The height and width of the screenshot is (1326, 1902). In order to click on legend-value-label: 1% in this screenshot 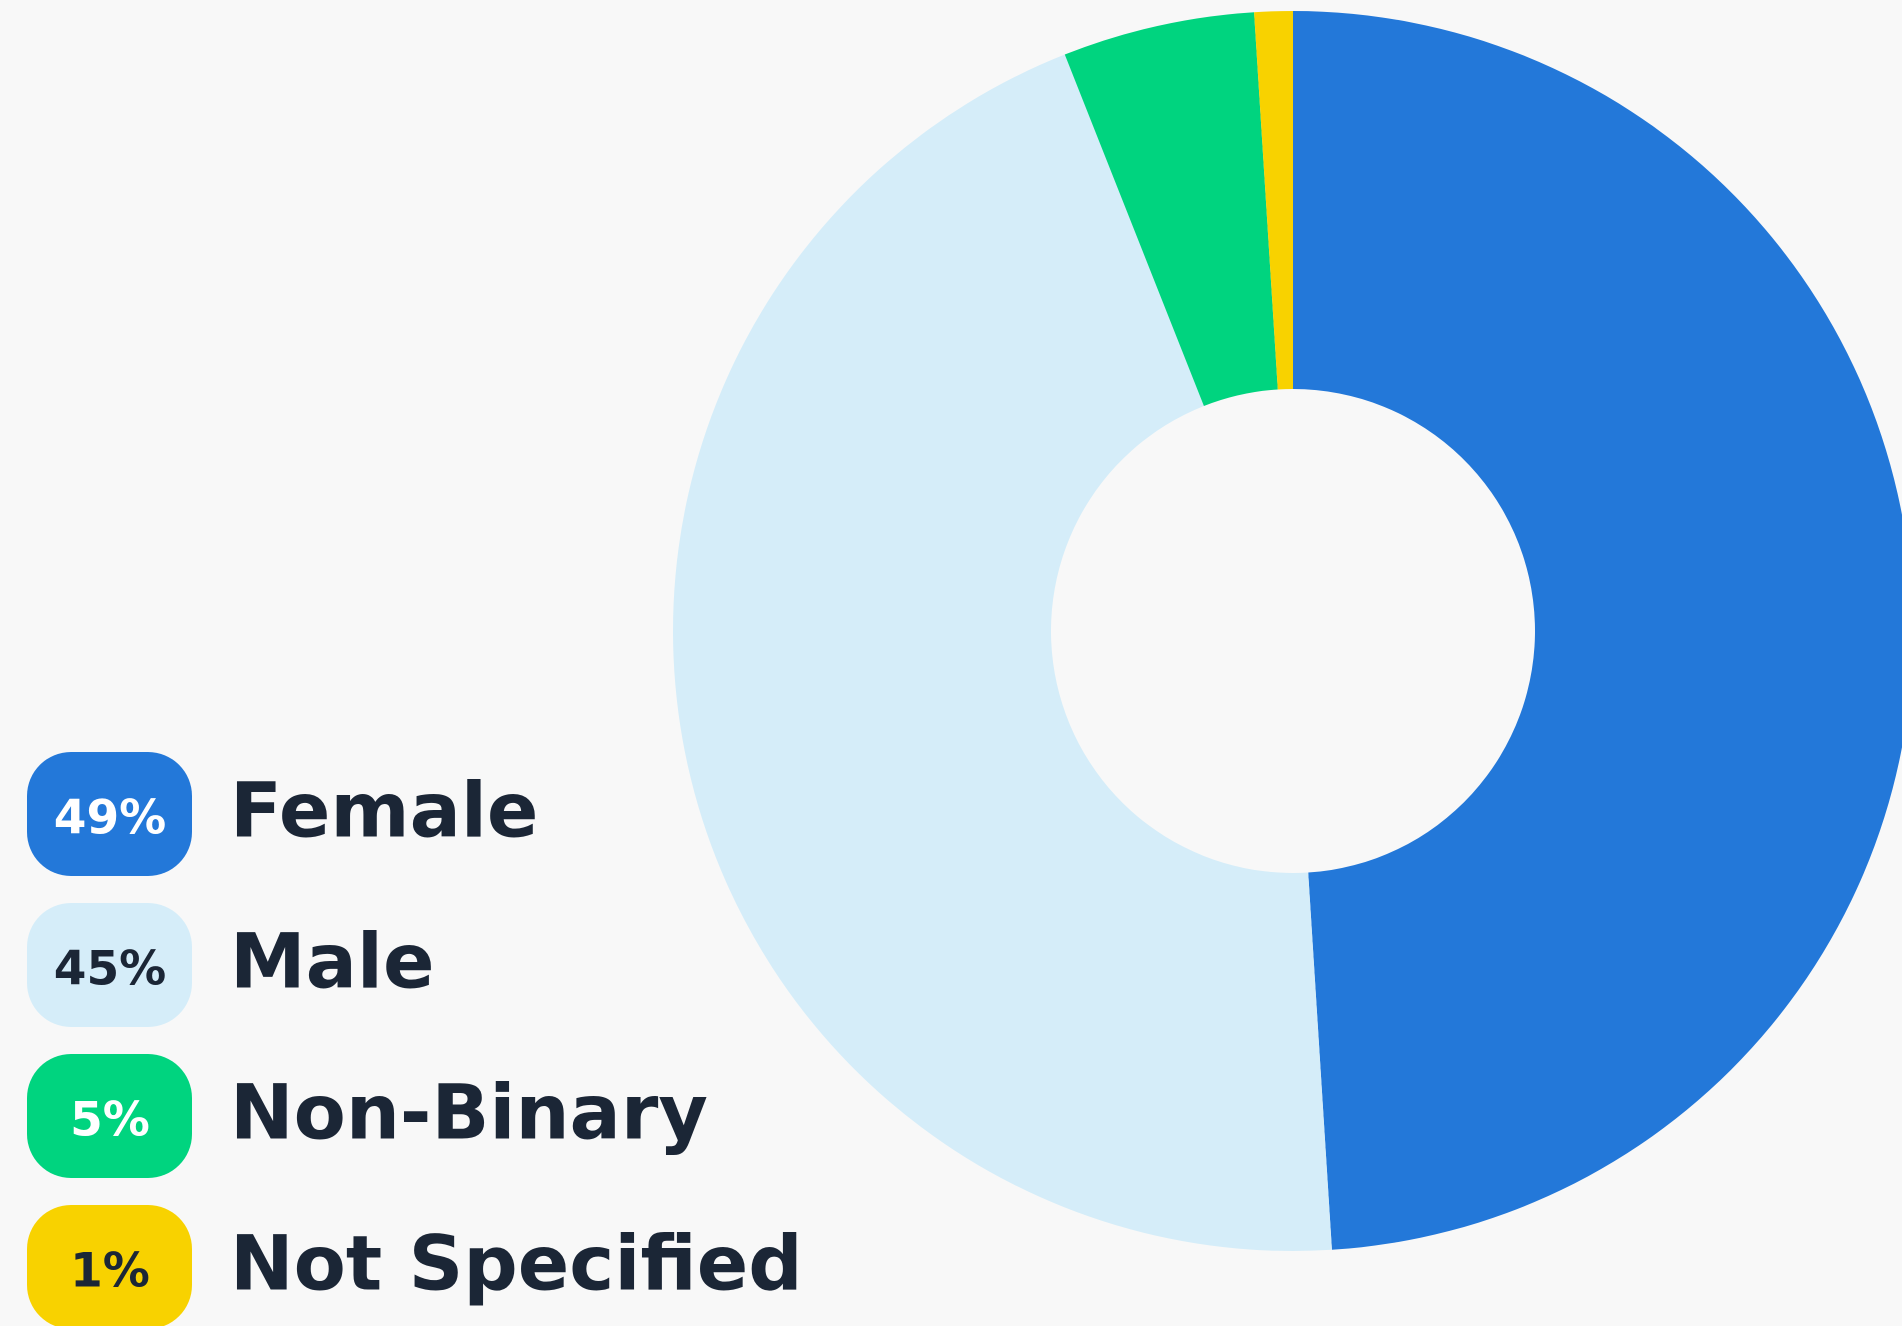, I will do `click(110, 1271)`.